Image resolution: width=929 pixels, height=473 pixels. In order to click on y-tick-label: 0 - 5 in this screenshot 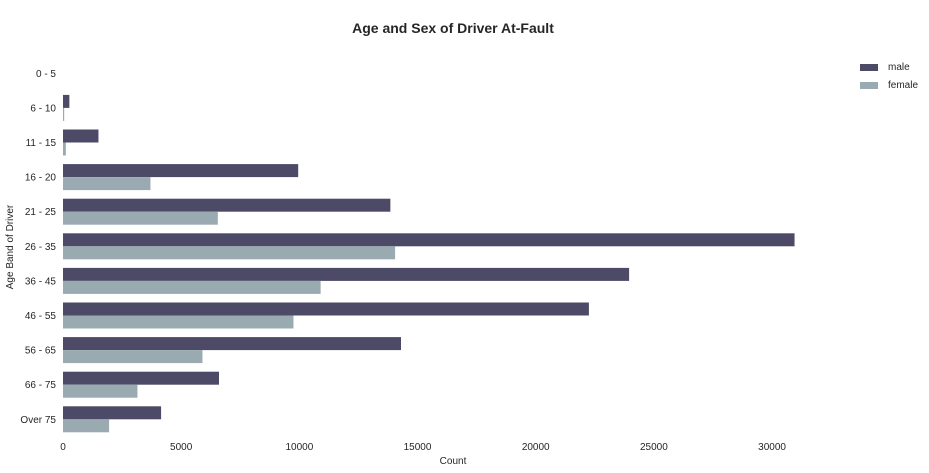, I will do `click(46, 74)`.